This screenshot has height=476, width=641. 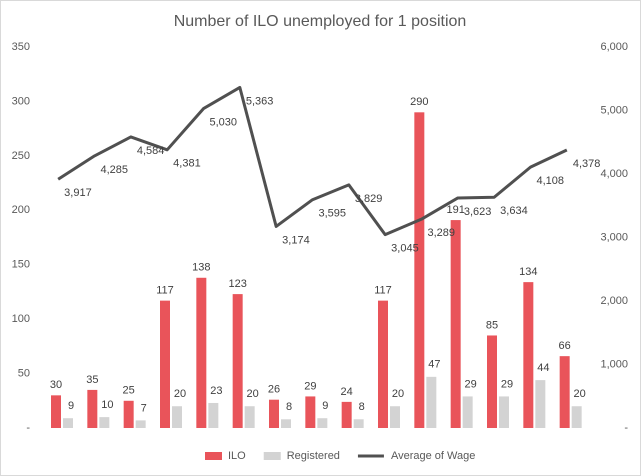 I want to click on line-label: 3,623, so click(x=478, y=212).